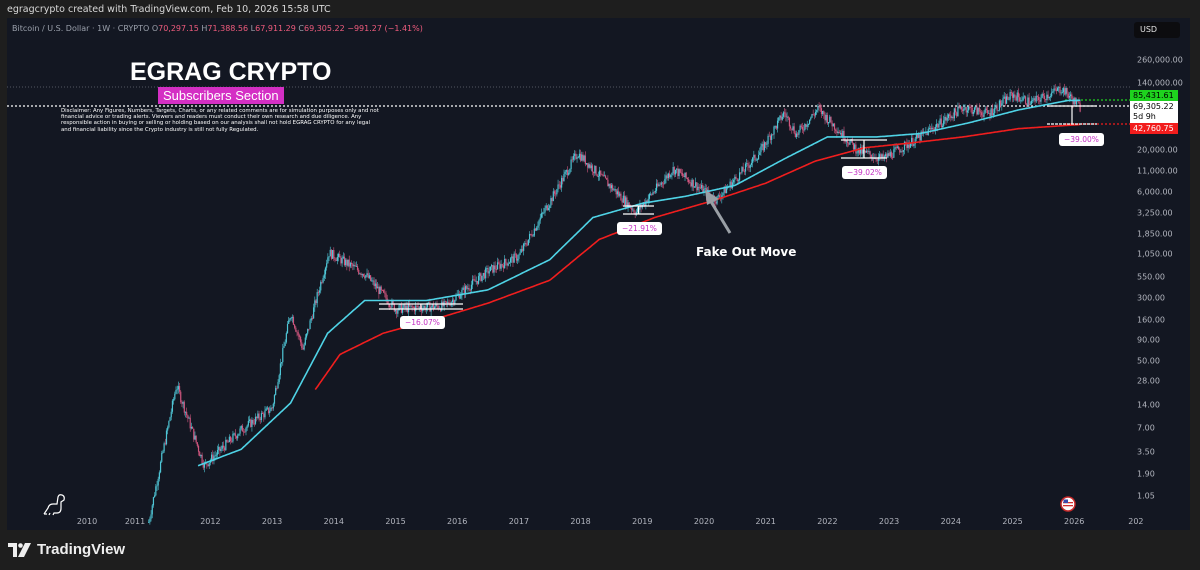 The height and width of the screenshot is (570, 1200). Describe the element at coordinates (1154, 95) in the screenshot. I see `green-price-label: 85,431.61` at that location.